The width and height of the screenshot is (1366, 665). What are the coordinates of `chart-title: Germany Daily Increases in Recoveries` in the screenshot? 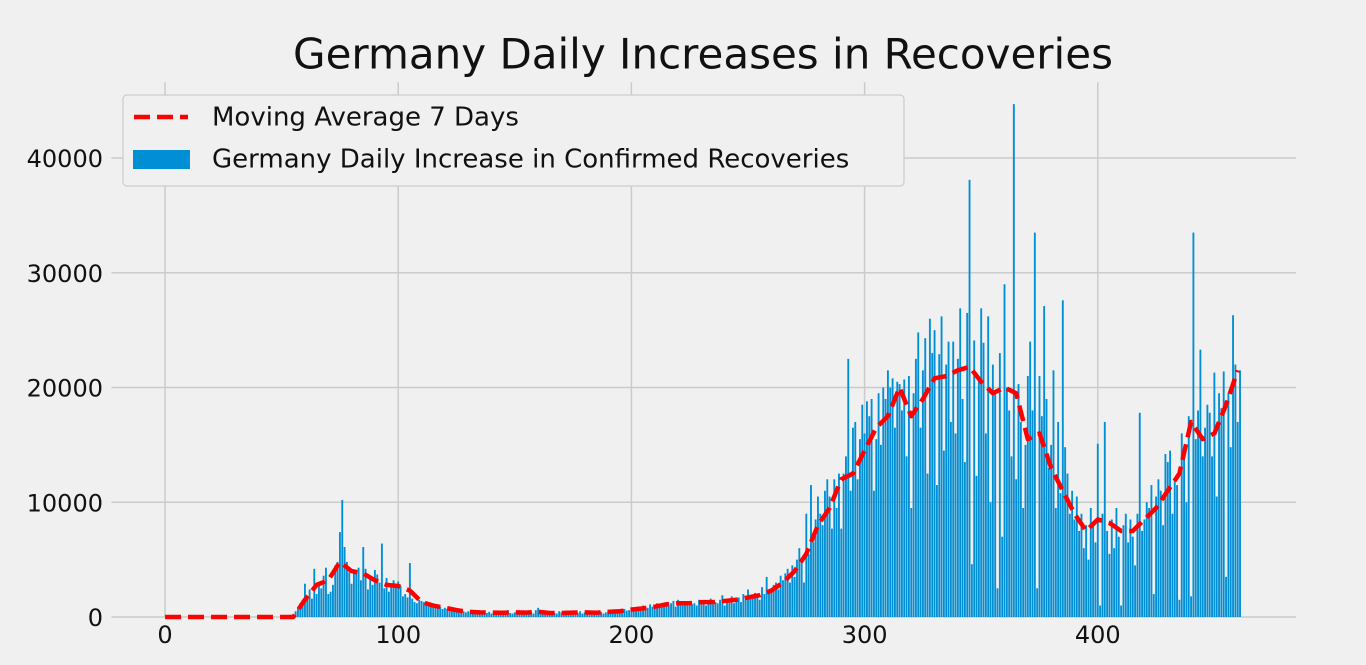 It's located at (703, 54).